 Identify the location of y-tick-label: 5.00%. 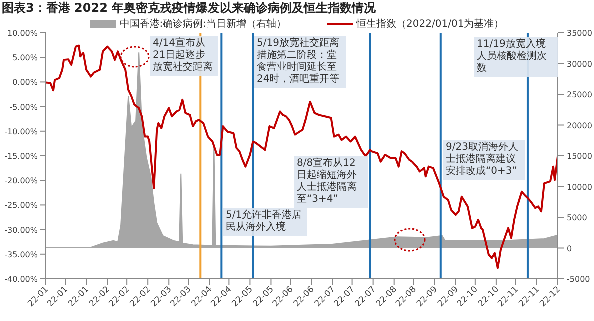
(25, 58).